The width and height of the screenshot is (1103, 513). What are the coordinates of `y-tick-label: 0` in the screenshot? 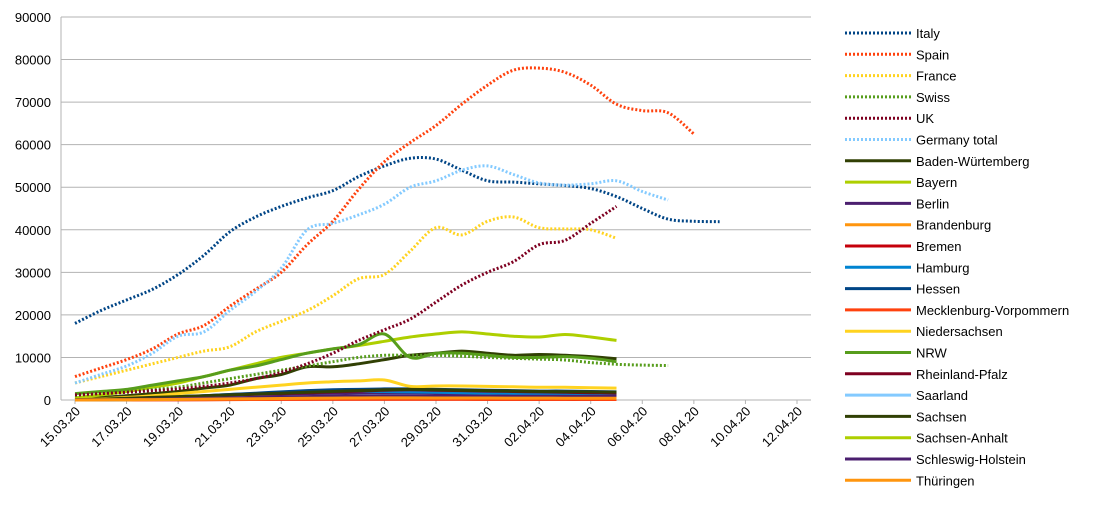 It's located at (47, 400).